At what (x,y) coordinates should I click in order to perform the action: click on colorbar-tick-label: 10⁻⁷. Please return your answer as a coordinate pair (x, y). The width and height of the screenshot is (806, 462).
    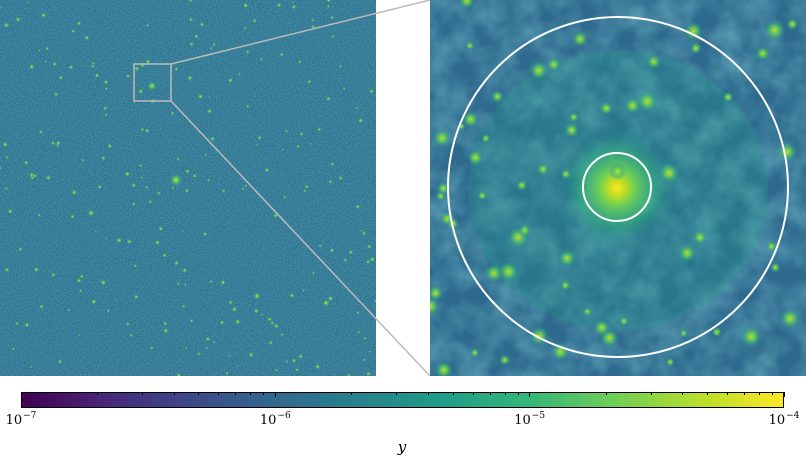
    Looking at the image, I should click on (21, 419).